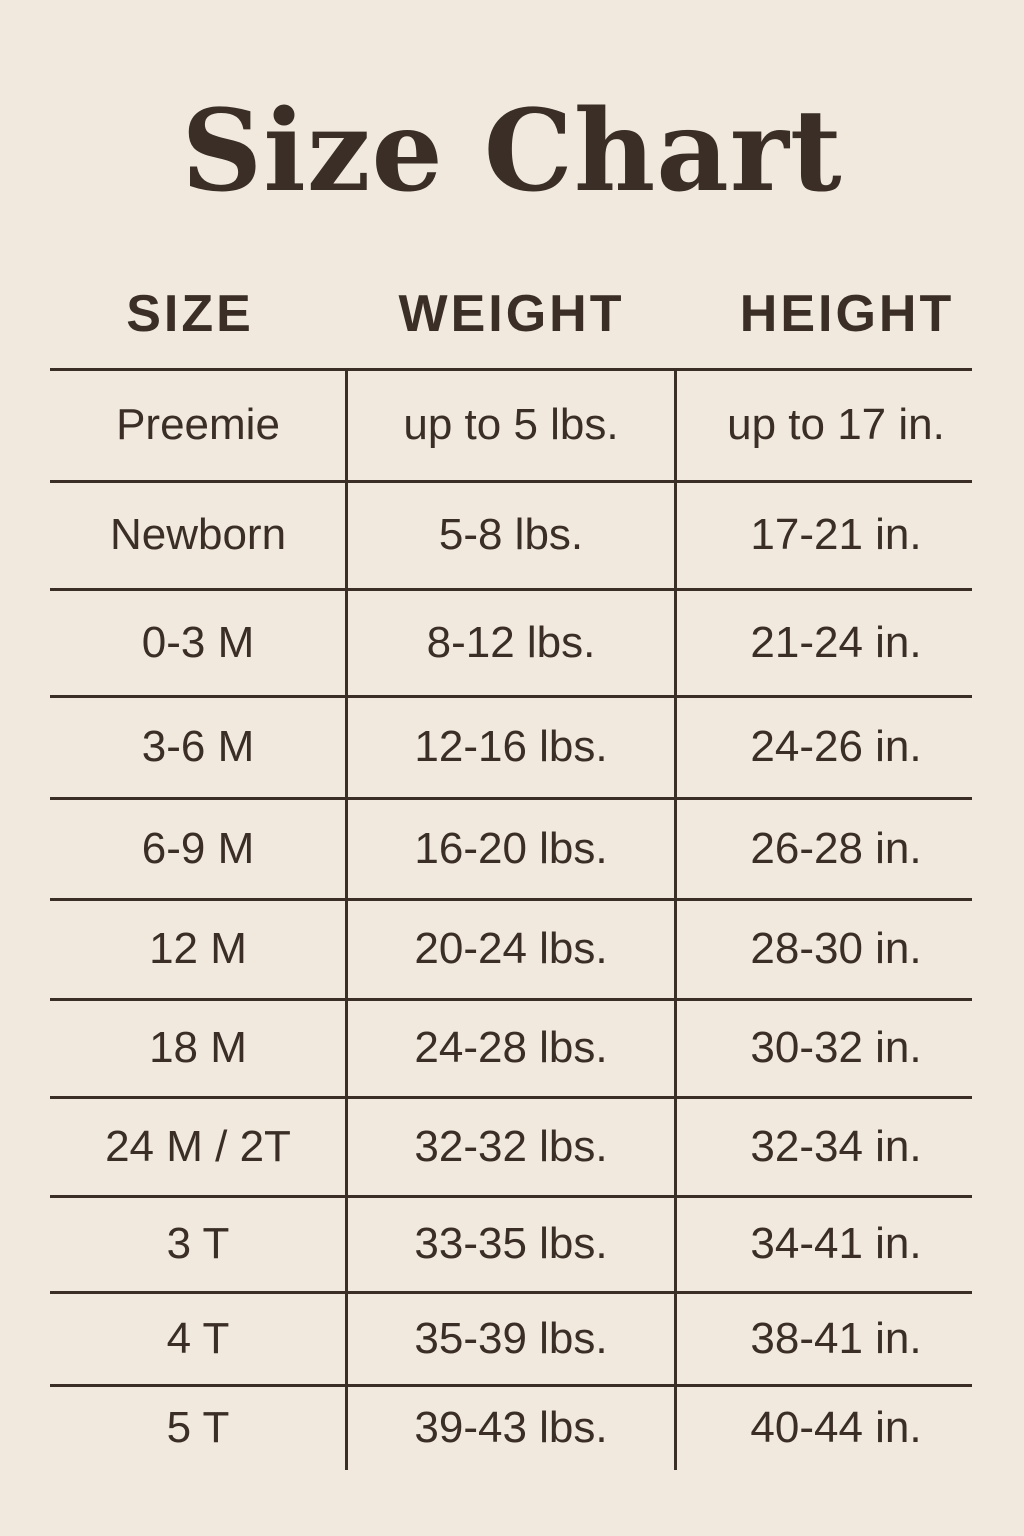 This screenshot has height=1536, width=1024. What do you see at coordinates (198, 1146) in the screenshot?
I see `size-cell: 24 M / 2T` at bounding box center [198, 1146].